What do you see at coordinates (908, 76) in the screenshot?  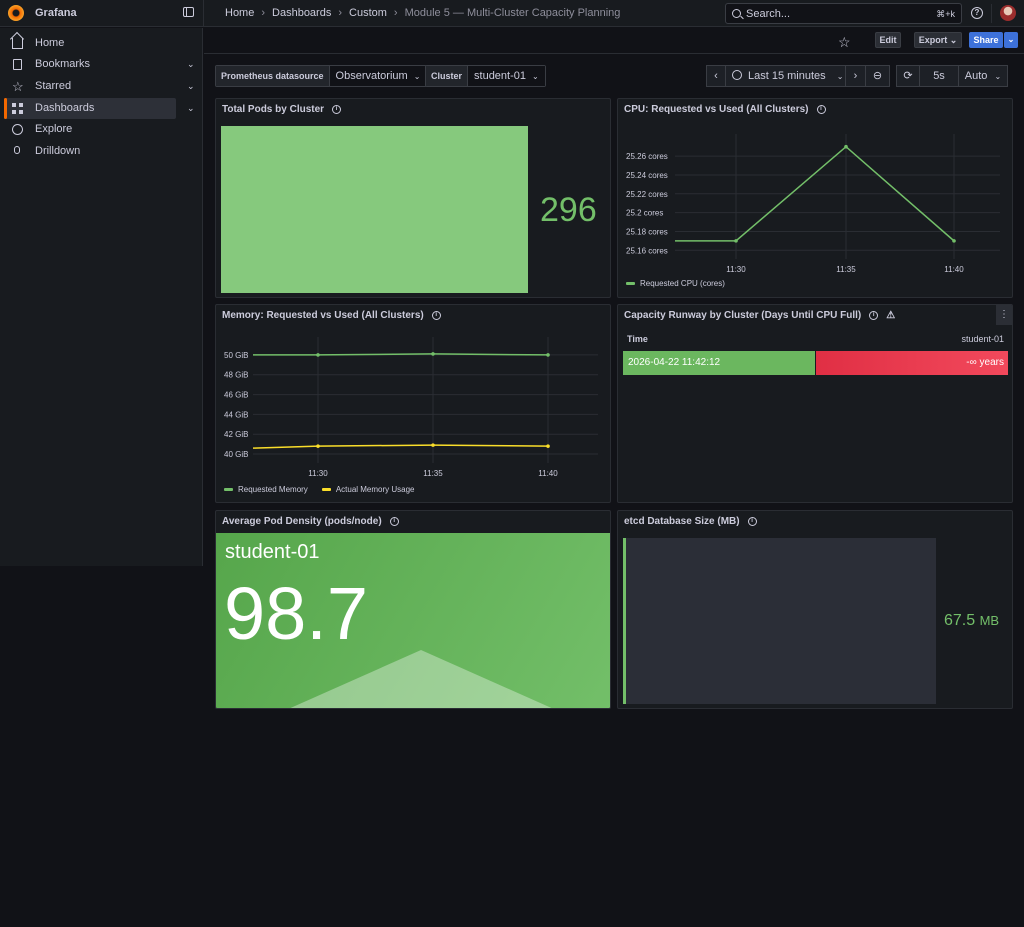 I see `refresh-icon: ⟳` at bounding box center [908, 76].